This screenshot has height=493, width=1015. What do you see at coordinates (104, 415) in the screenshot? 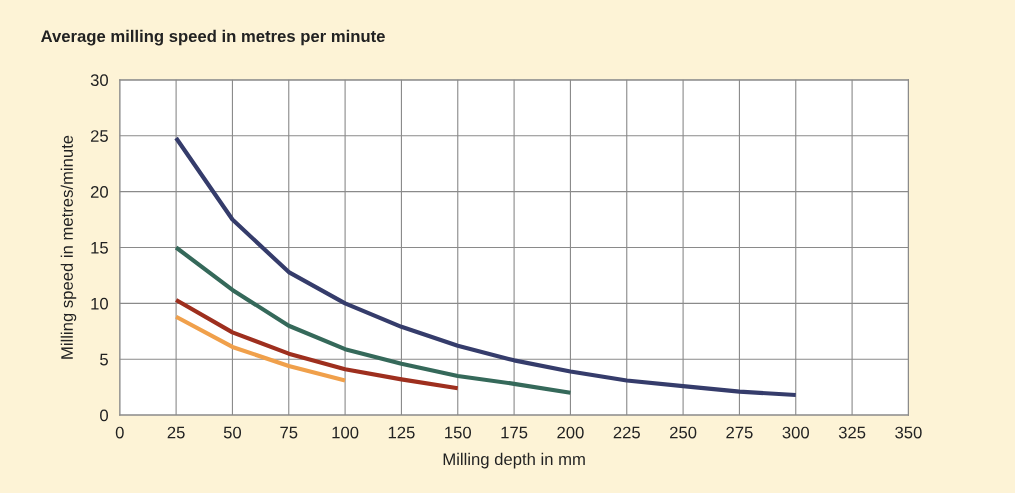
I see `y-tick-label: 0` at bounding box center [104, 415].